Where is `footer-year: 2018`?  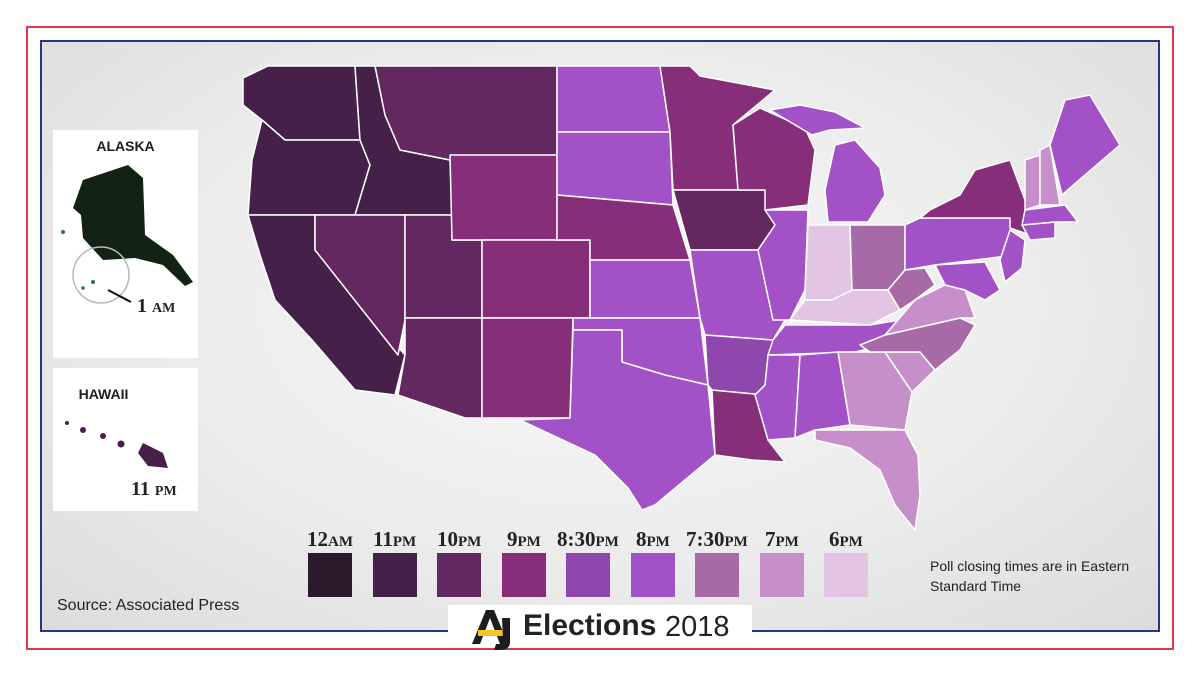
footer-year: 2018 is located at coordinates (697, 627).